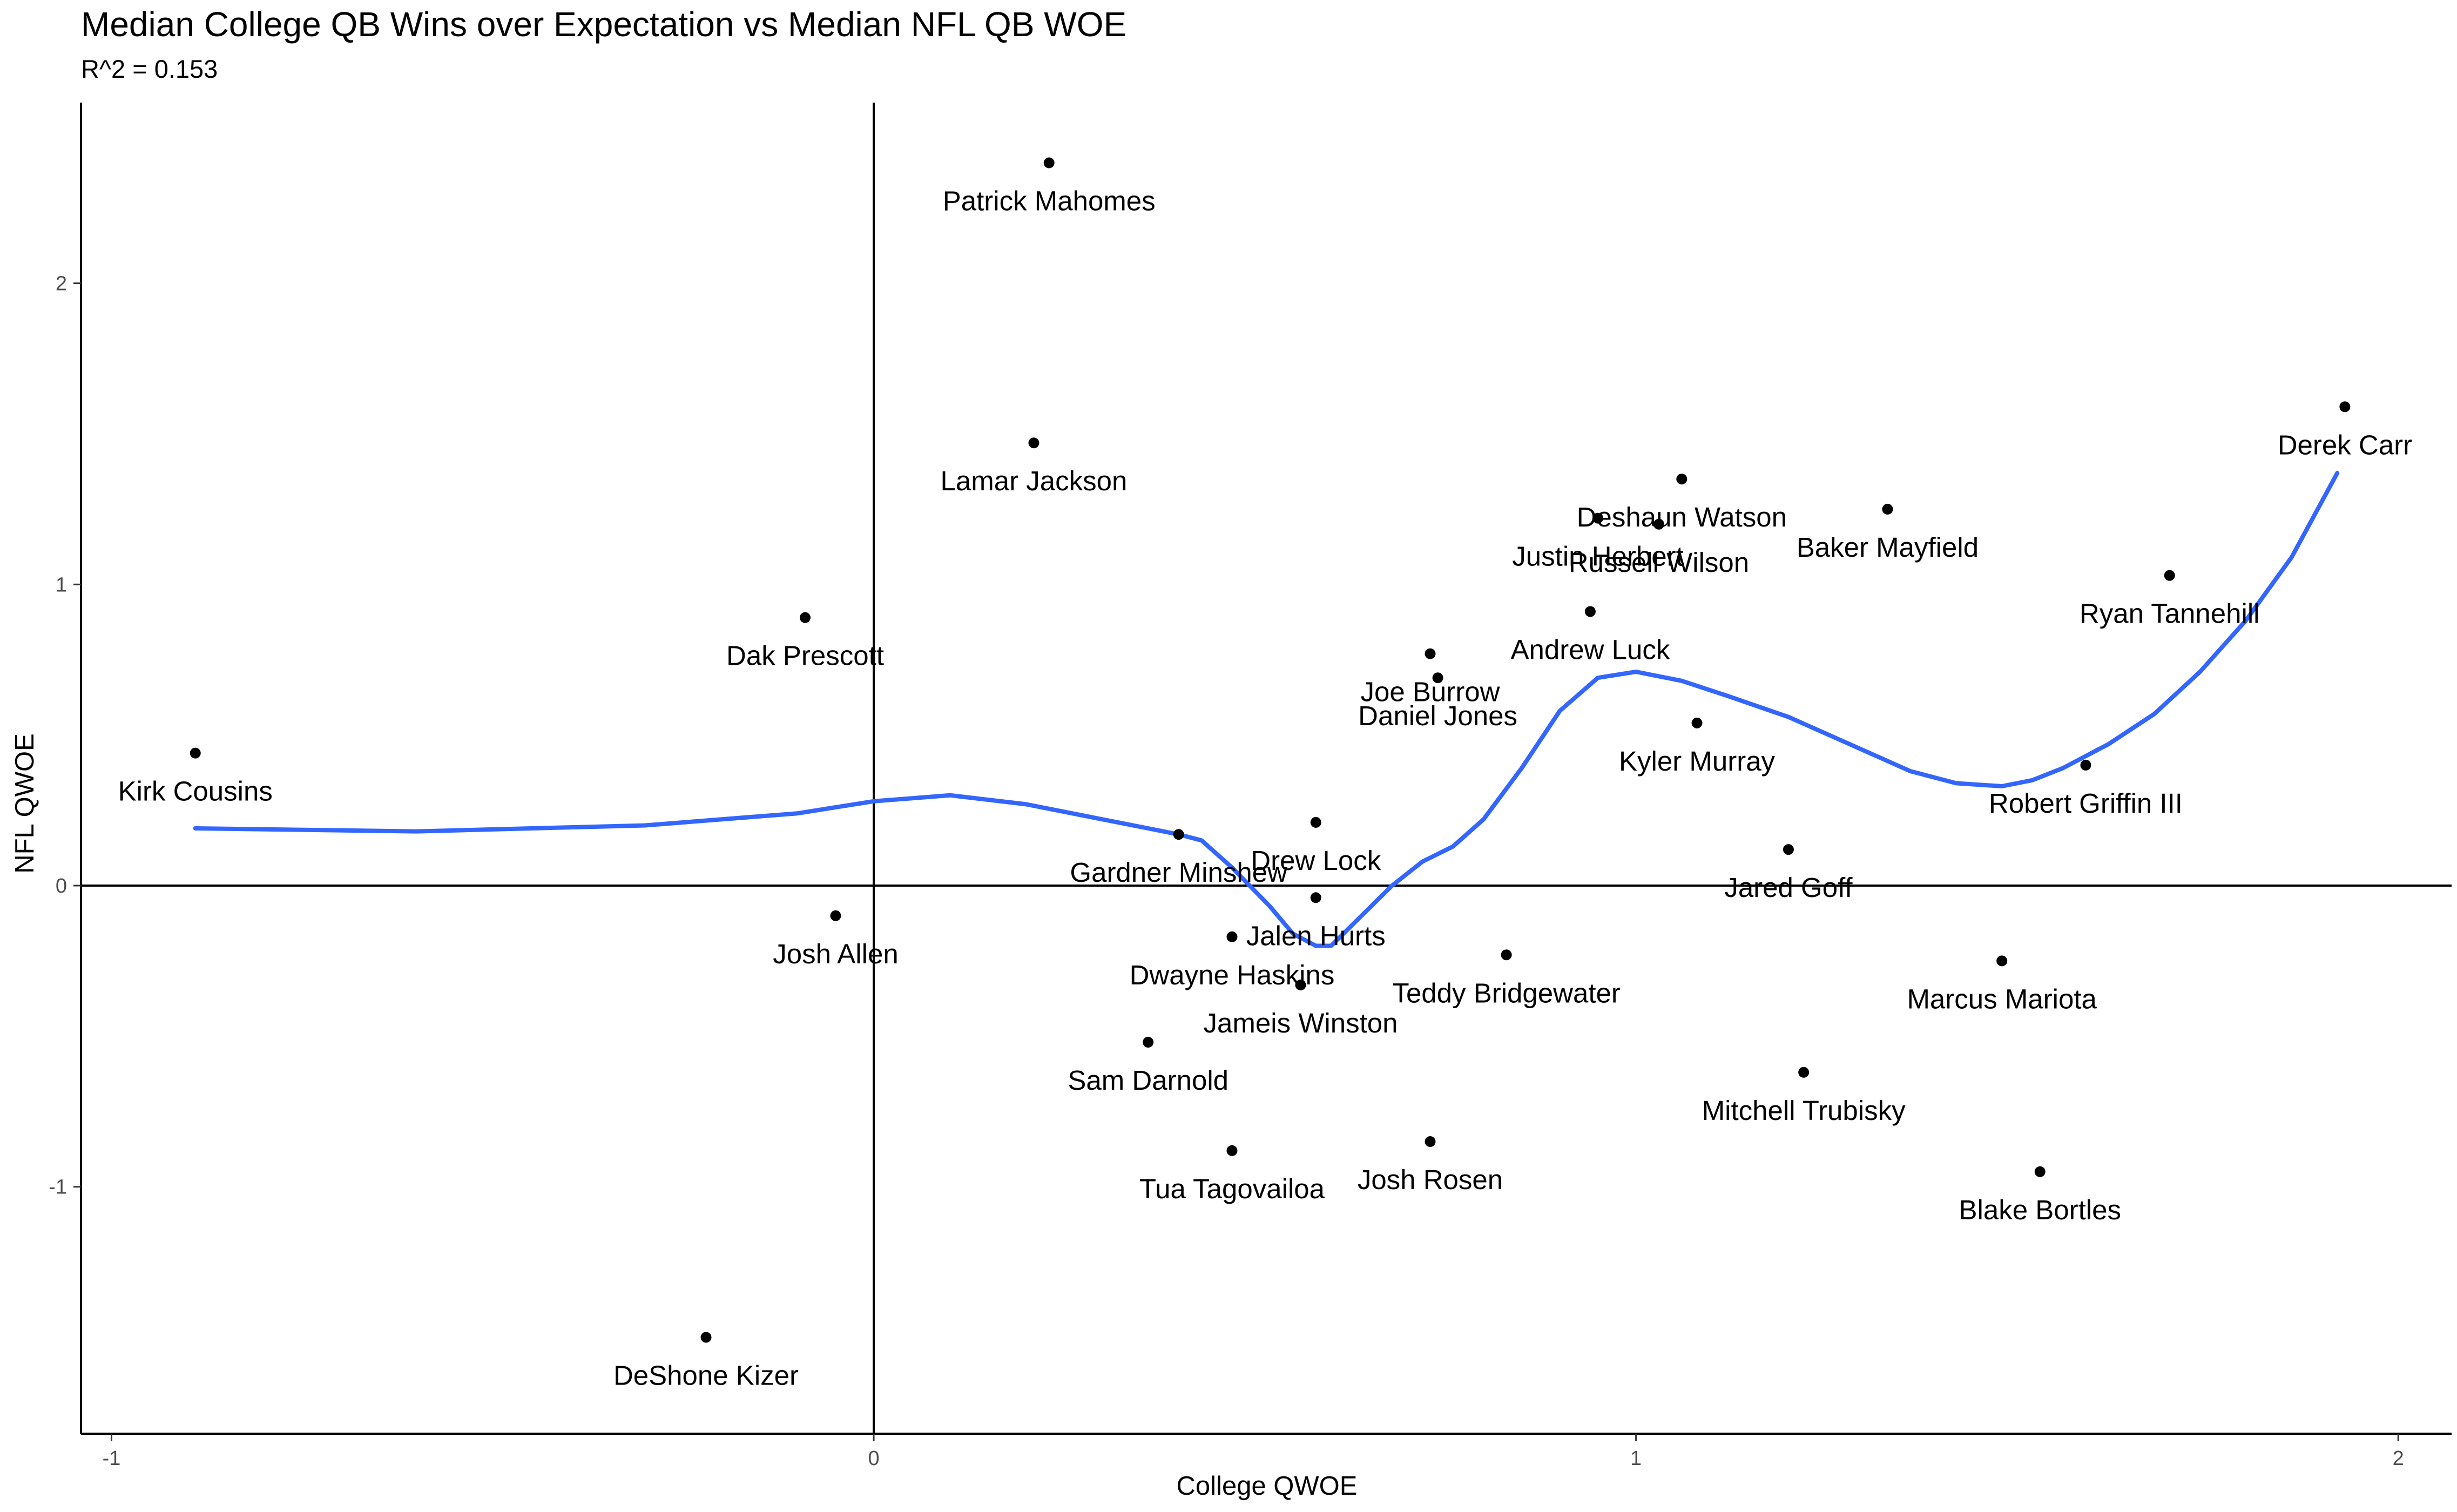 The width and height of the screenshot is (2457, 1512). I want to click on point-label: Ryan Tannehill, so click(2170, 613).